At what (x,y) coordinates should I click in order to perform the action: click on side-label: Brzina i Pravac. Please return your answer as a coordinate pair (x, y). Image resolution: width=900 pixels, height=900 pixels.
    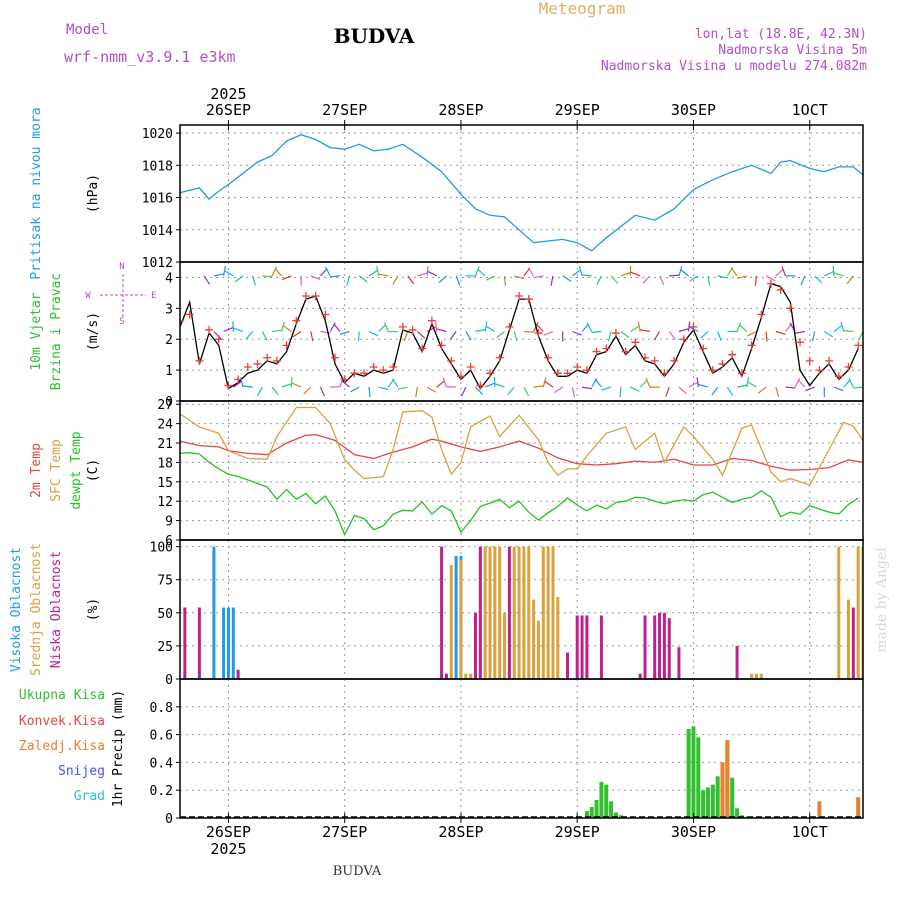
    Looking at the image, I should click on (56, 331).